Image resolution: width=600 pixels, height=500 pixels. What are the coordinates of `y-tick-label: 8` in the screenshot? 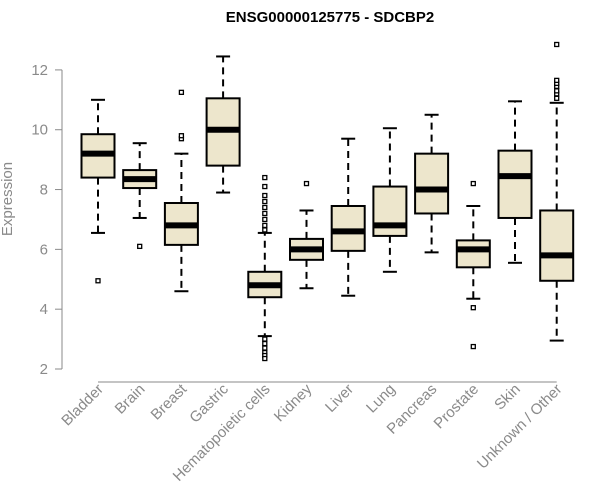 It's located at (44, 190).